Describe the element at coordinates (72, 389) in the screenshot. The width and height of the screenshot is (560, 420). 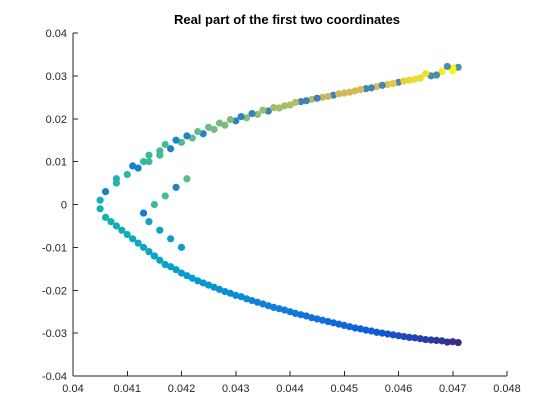
I see `x-tick-label: 0.04` at that location.